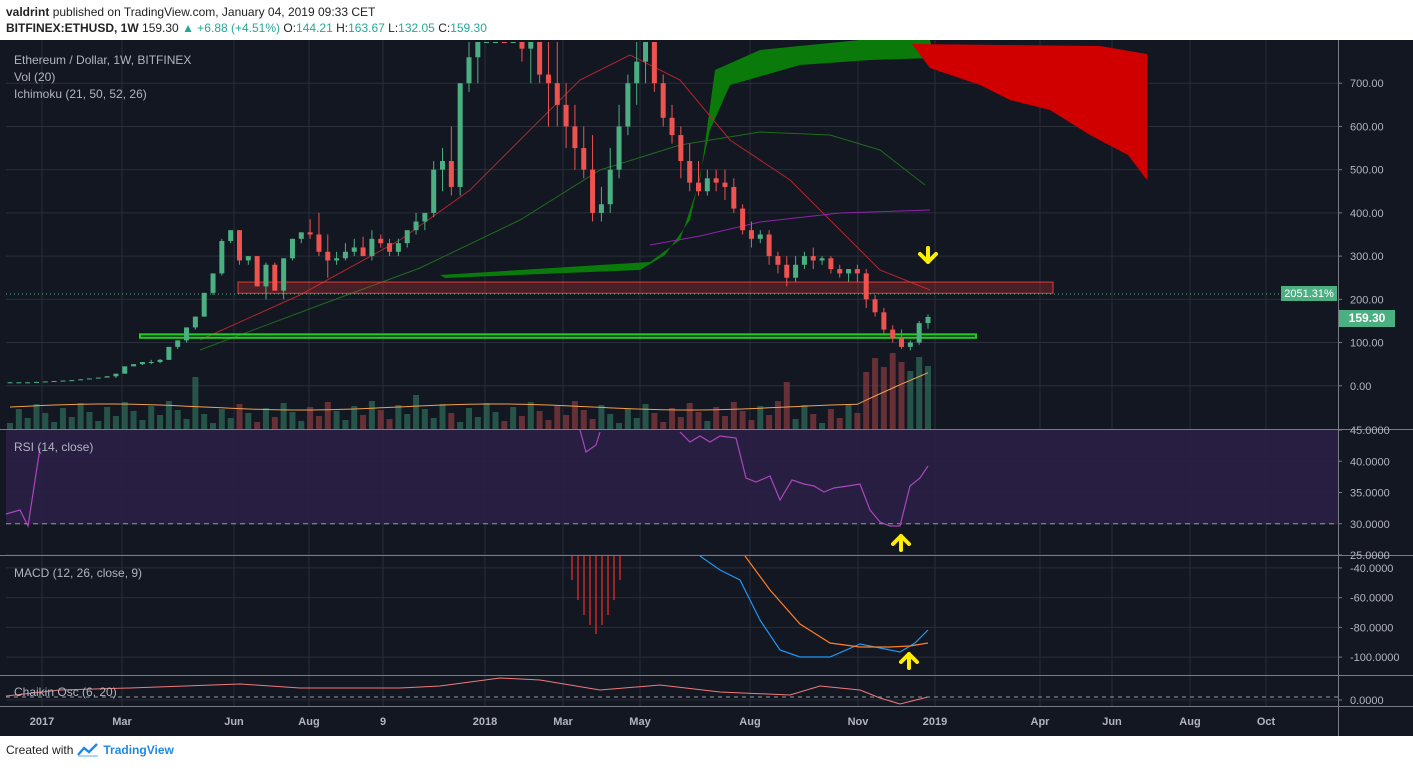 The image size is (1413, 769). I want to click on annotation-arrows, so click(914, 458).